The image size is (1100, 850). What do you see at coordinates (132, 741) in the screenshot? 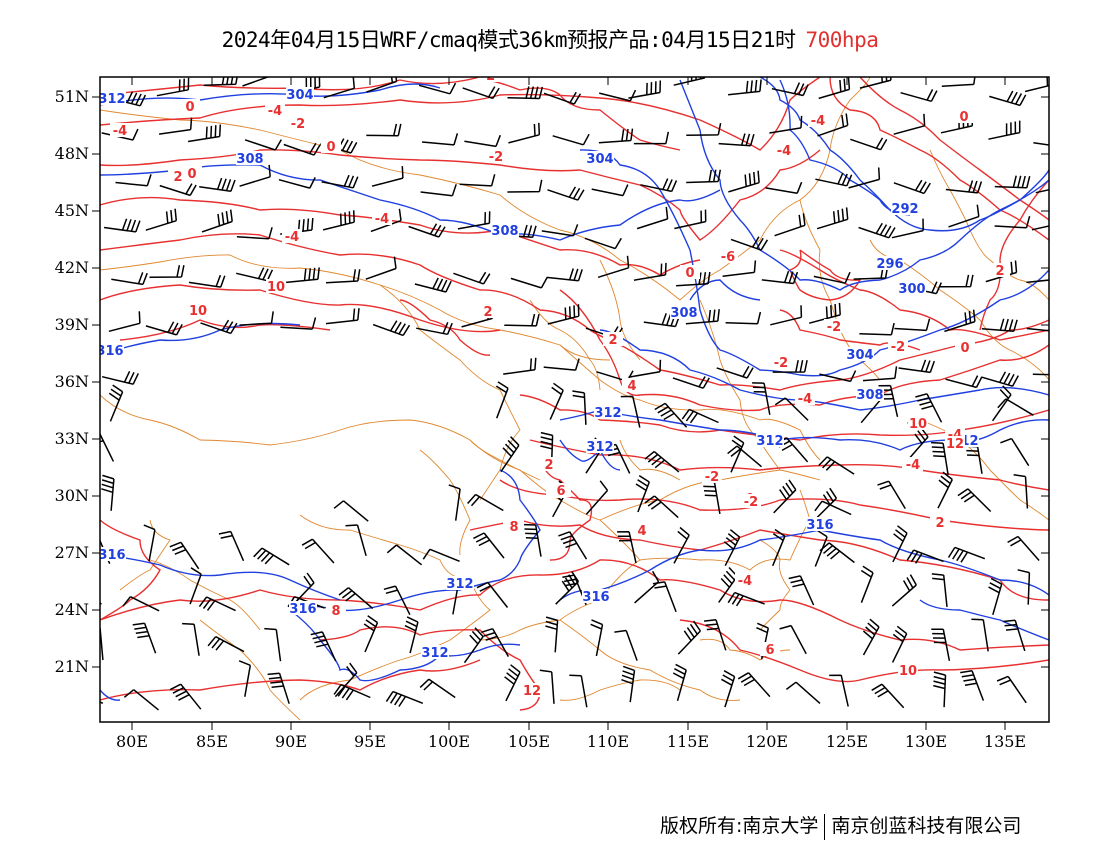
I see `lon-label: 80E` at bounding box center [132, 741].